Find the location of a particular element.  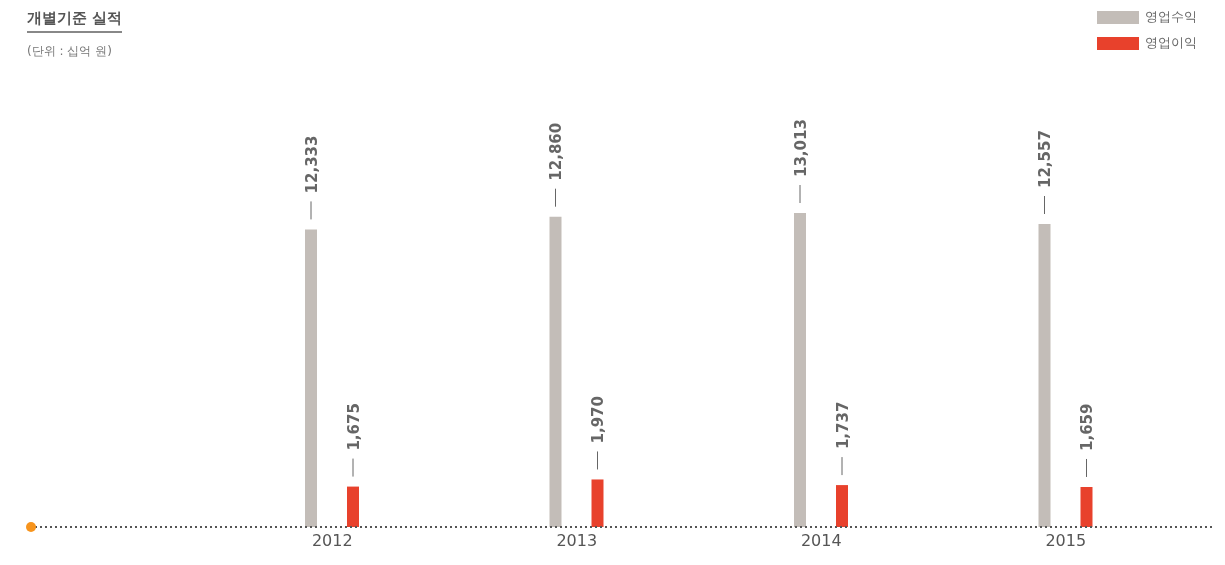

legend-label: 영업수익 is located at coordinates (1171, 17).